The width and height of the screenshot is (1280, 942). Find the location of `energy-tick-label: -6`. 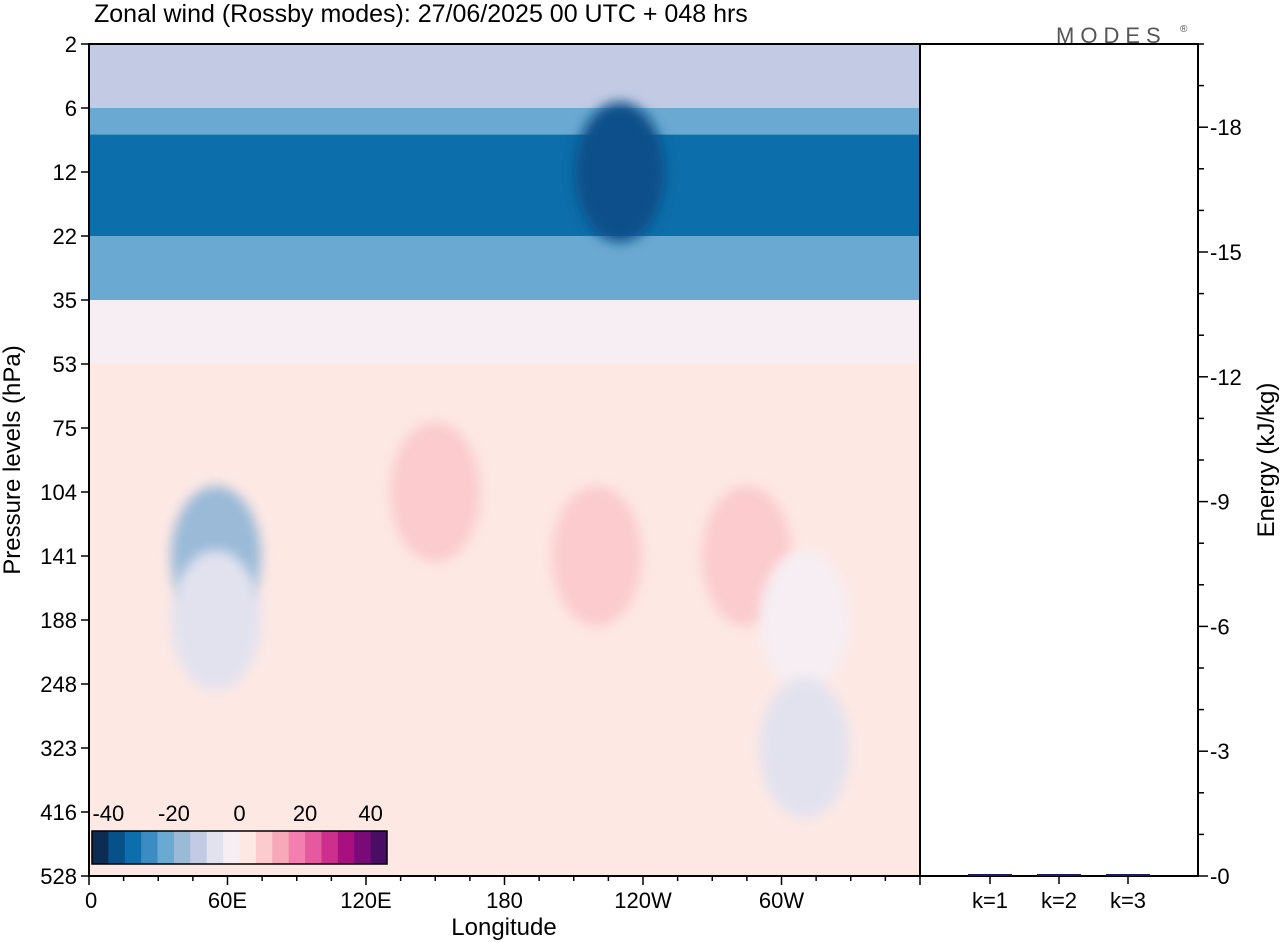

energy-tick-label: -6 is located at coordinates (1220, 626).